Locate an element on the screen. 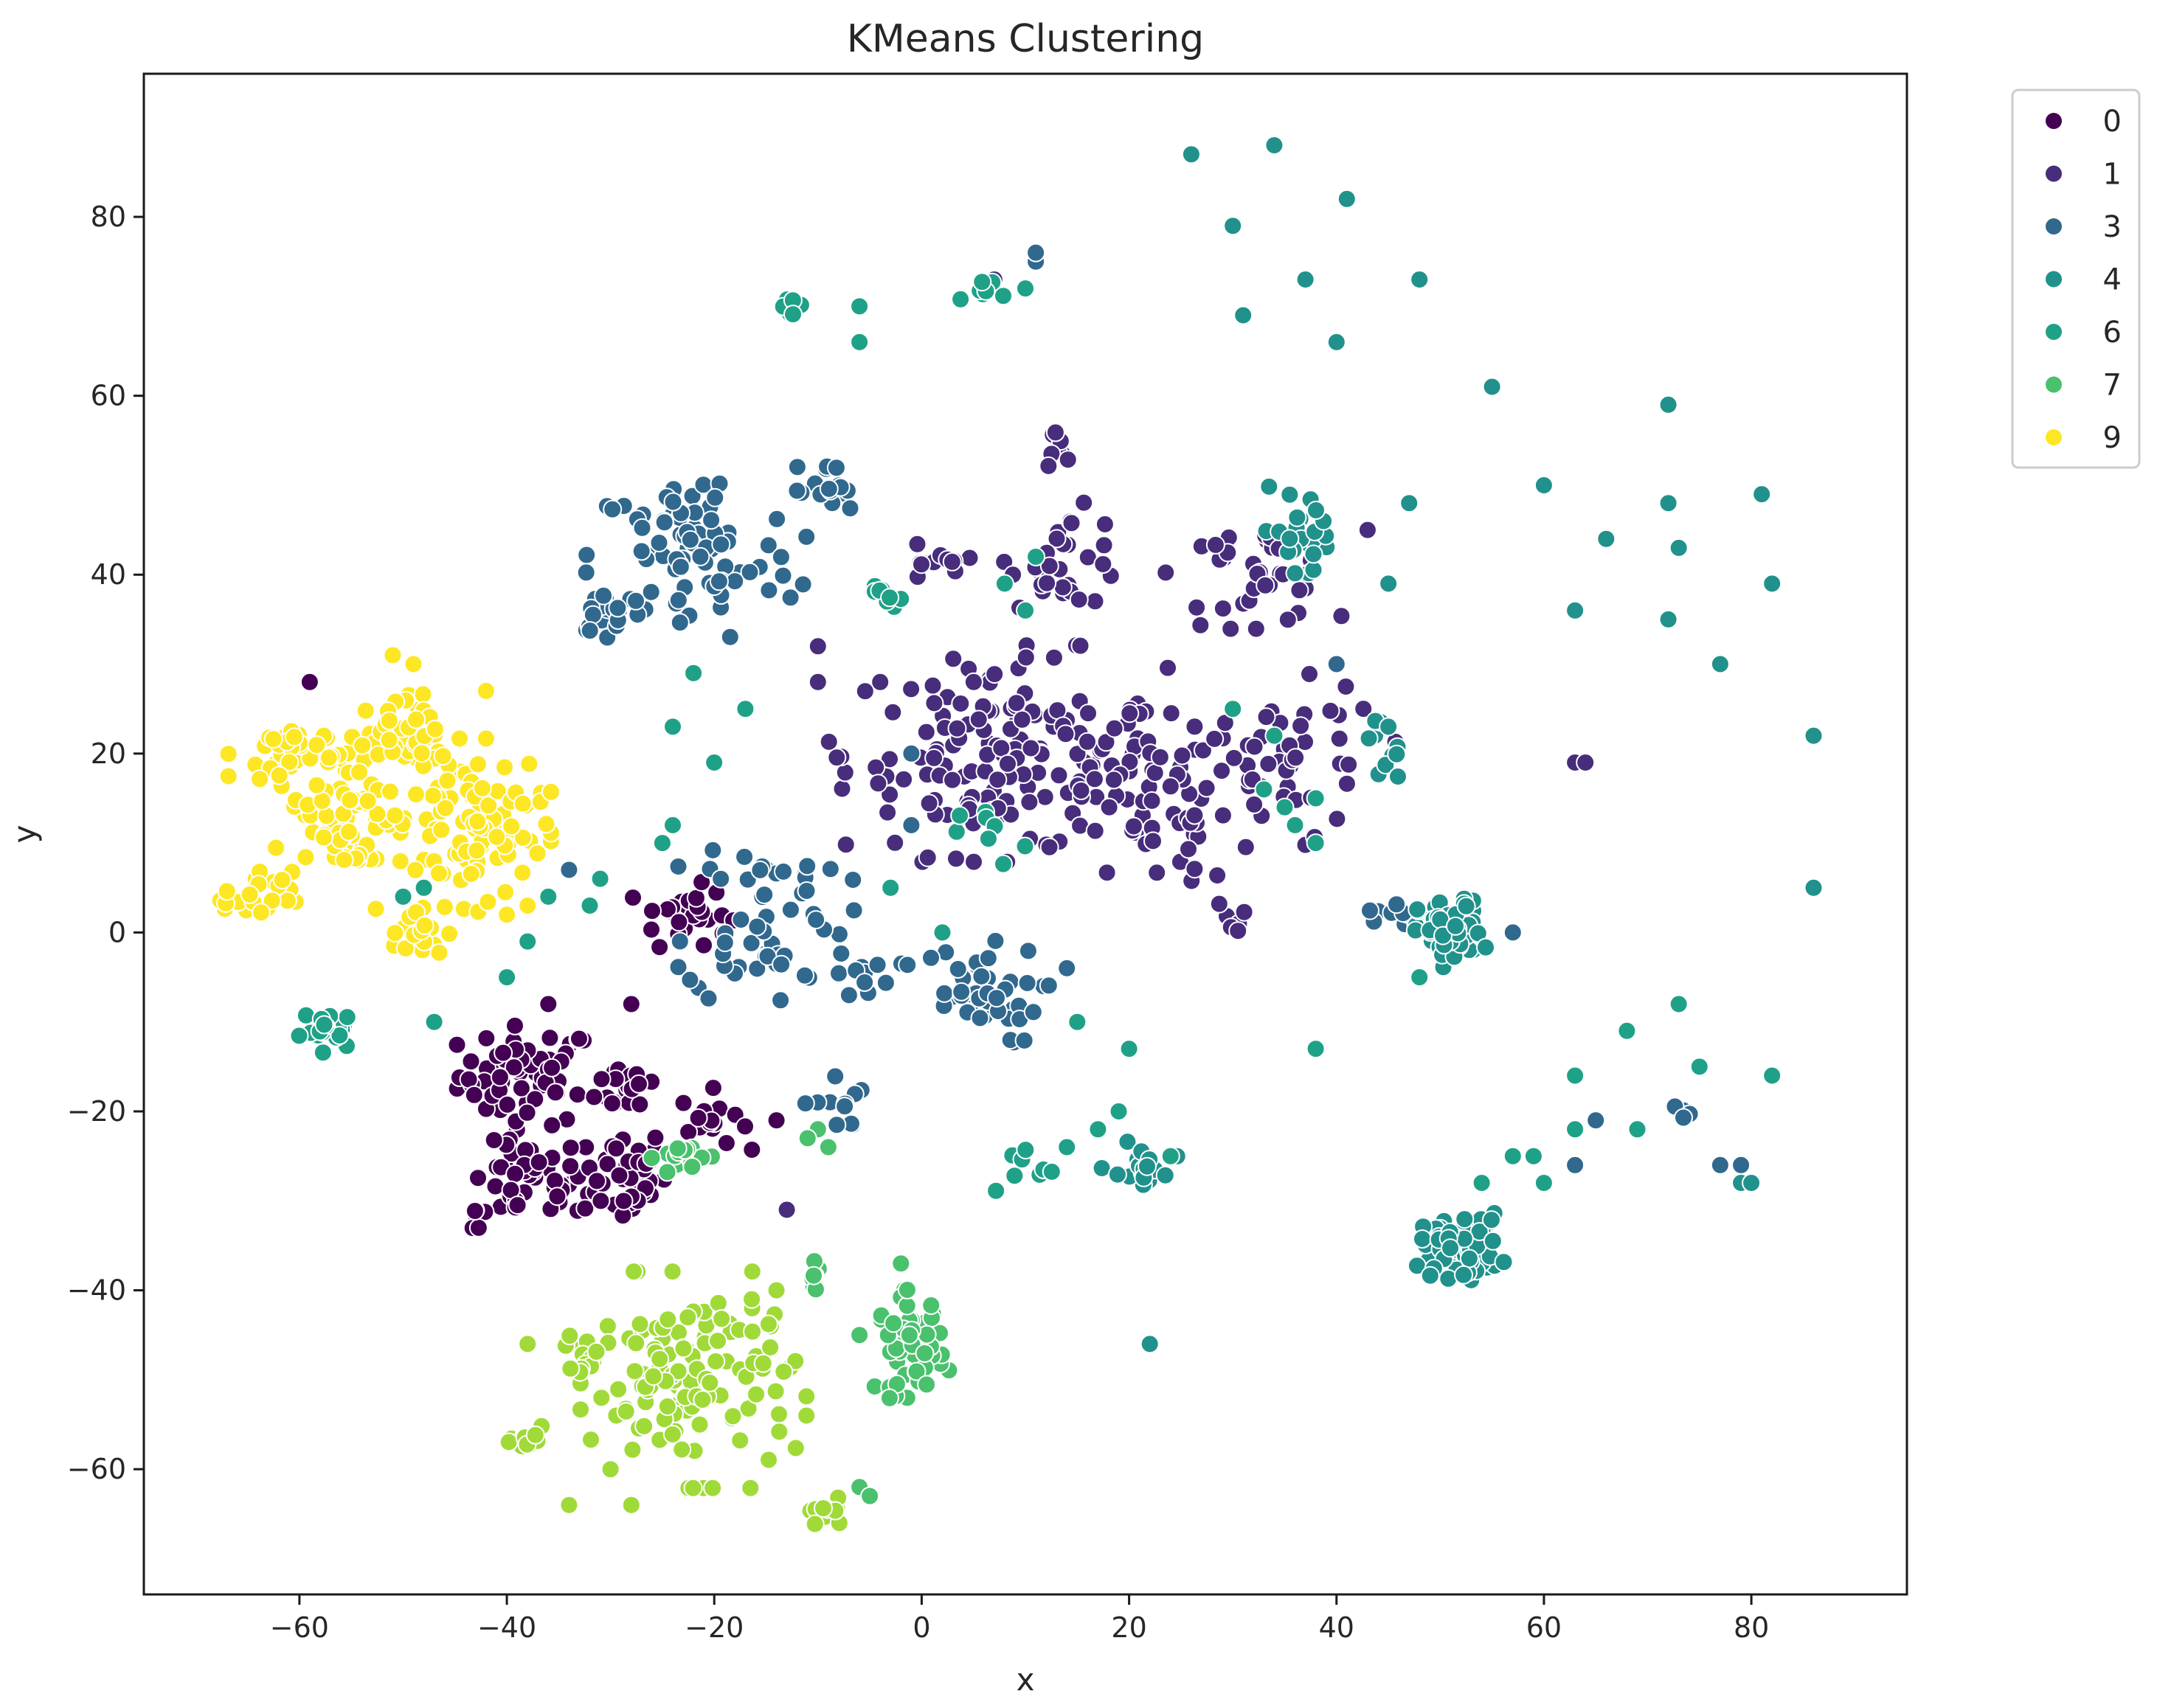 The width and height of the screenshot is (2157, 1708). x-tick-label: 80 is located at coordinates (1751, 1627).